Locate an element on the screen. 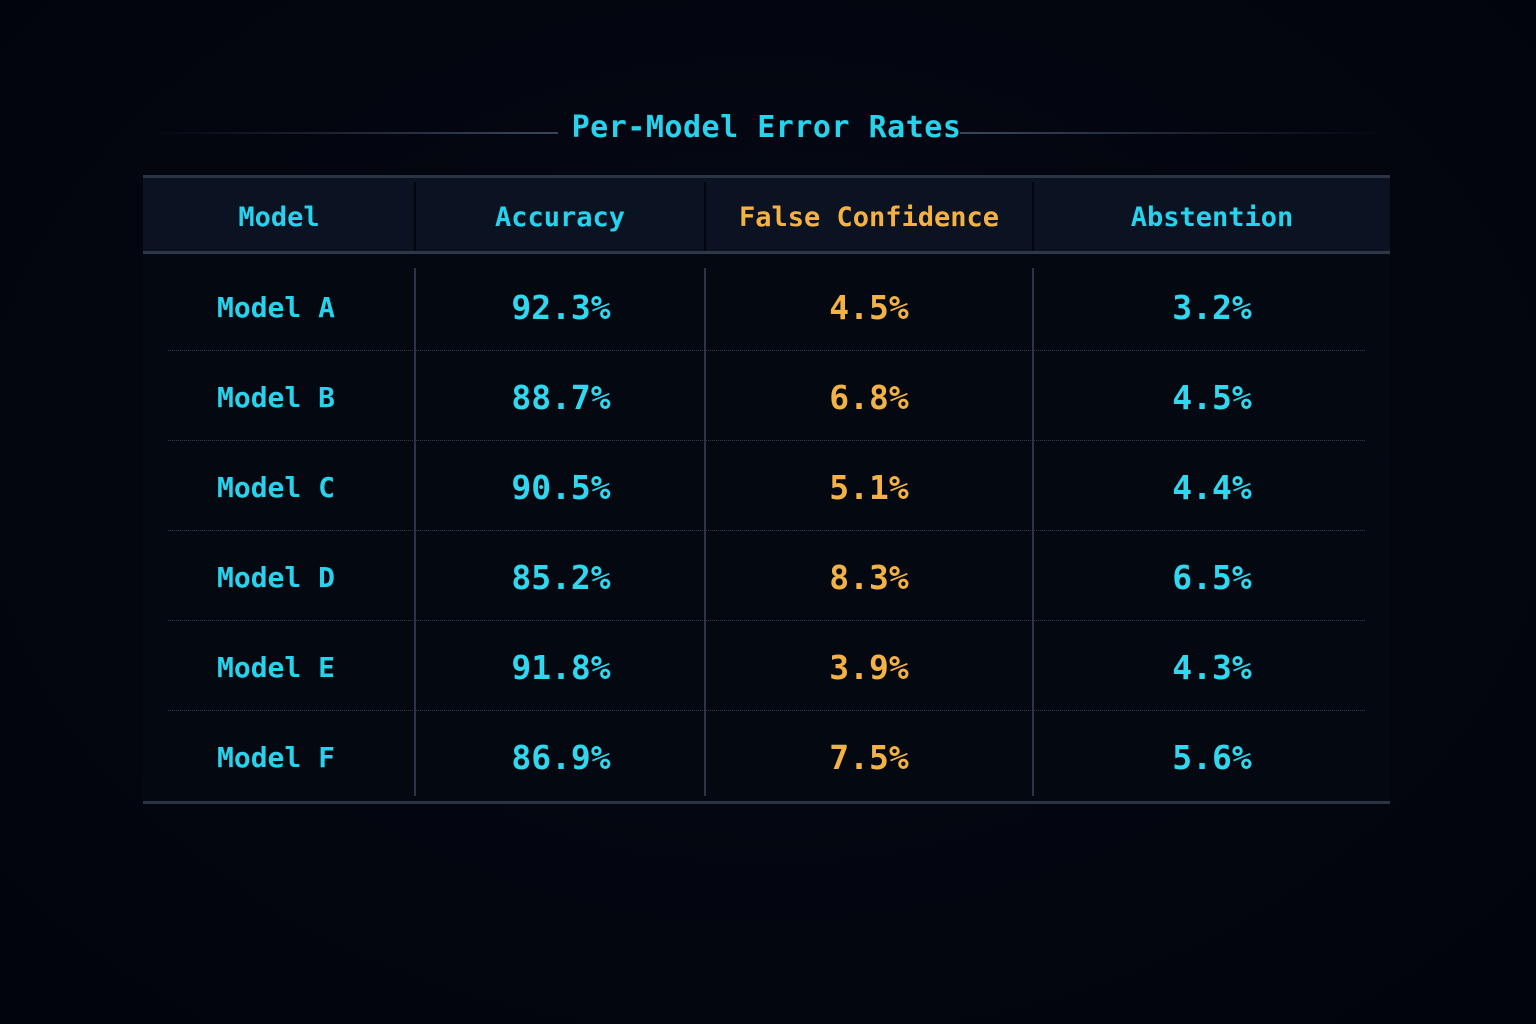  header-accuracy: Accuracy is located at coordinates (560, 217).